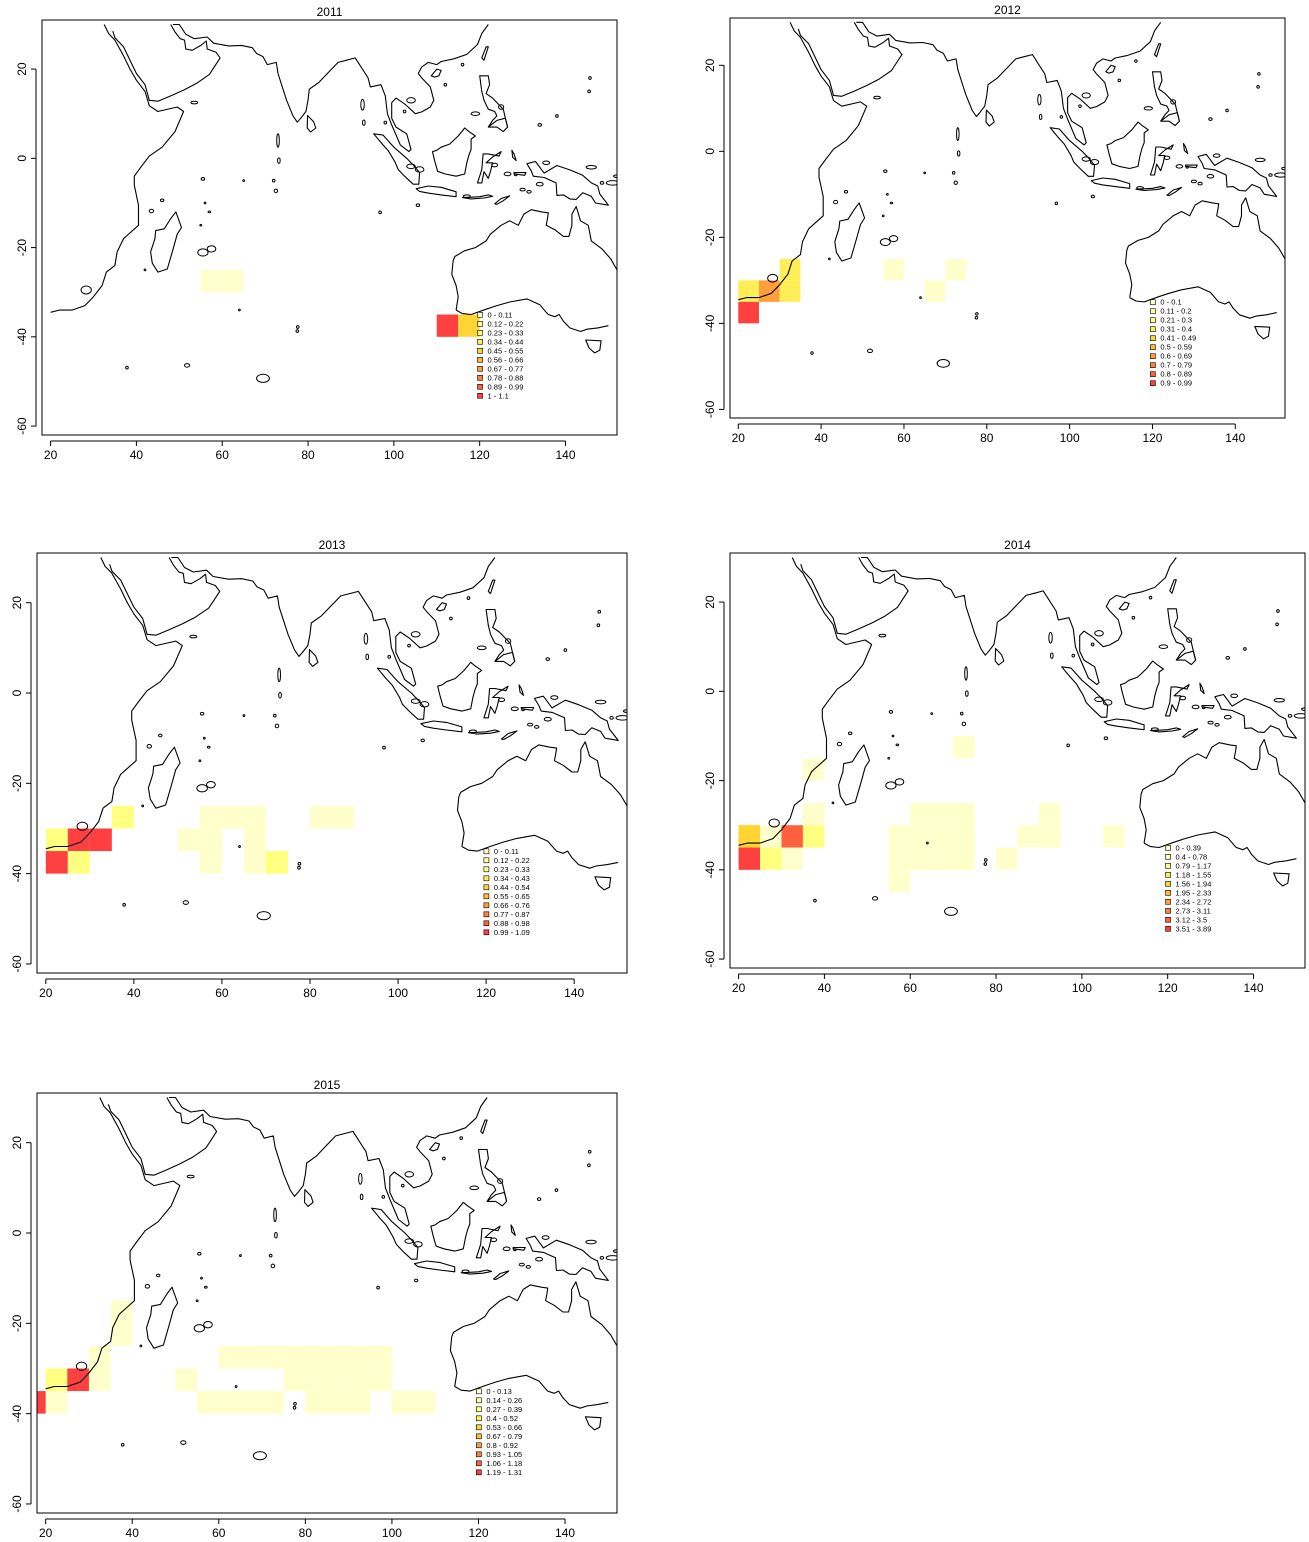  I want to click on x-tick-label: 40, so click(137, 455).